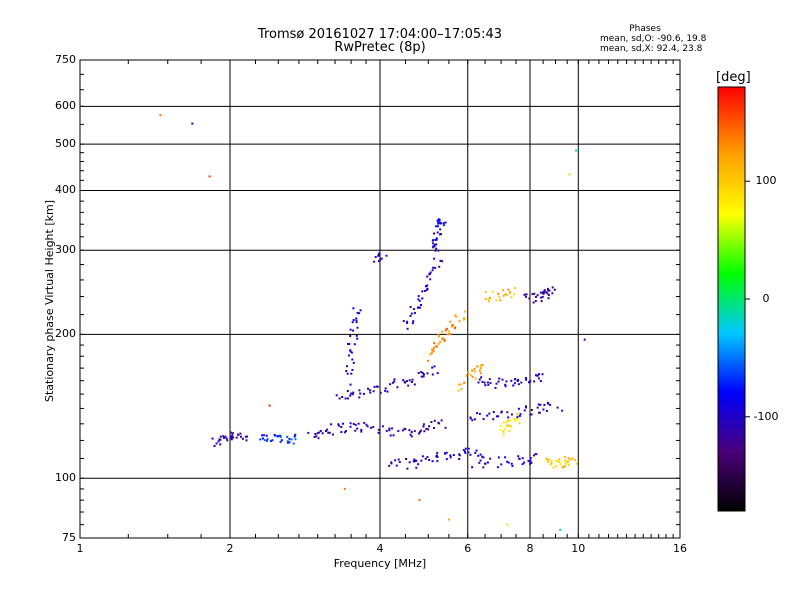  Describe the element at coordinates (65, 144) in the screenshot. I see `y-tick-label: 500` at that location.